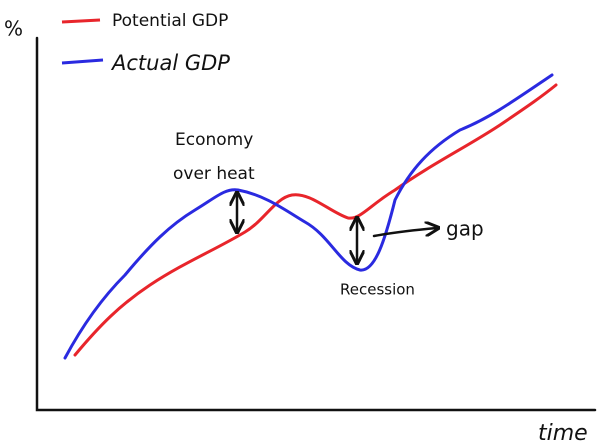 The width and height of the screenshot is (600, 448). Describe the element at coordinates (465, 229) in the screenshot. I see `annotation: gap` at that location.